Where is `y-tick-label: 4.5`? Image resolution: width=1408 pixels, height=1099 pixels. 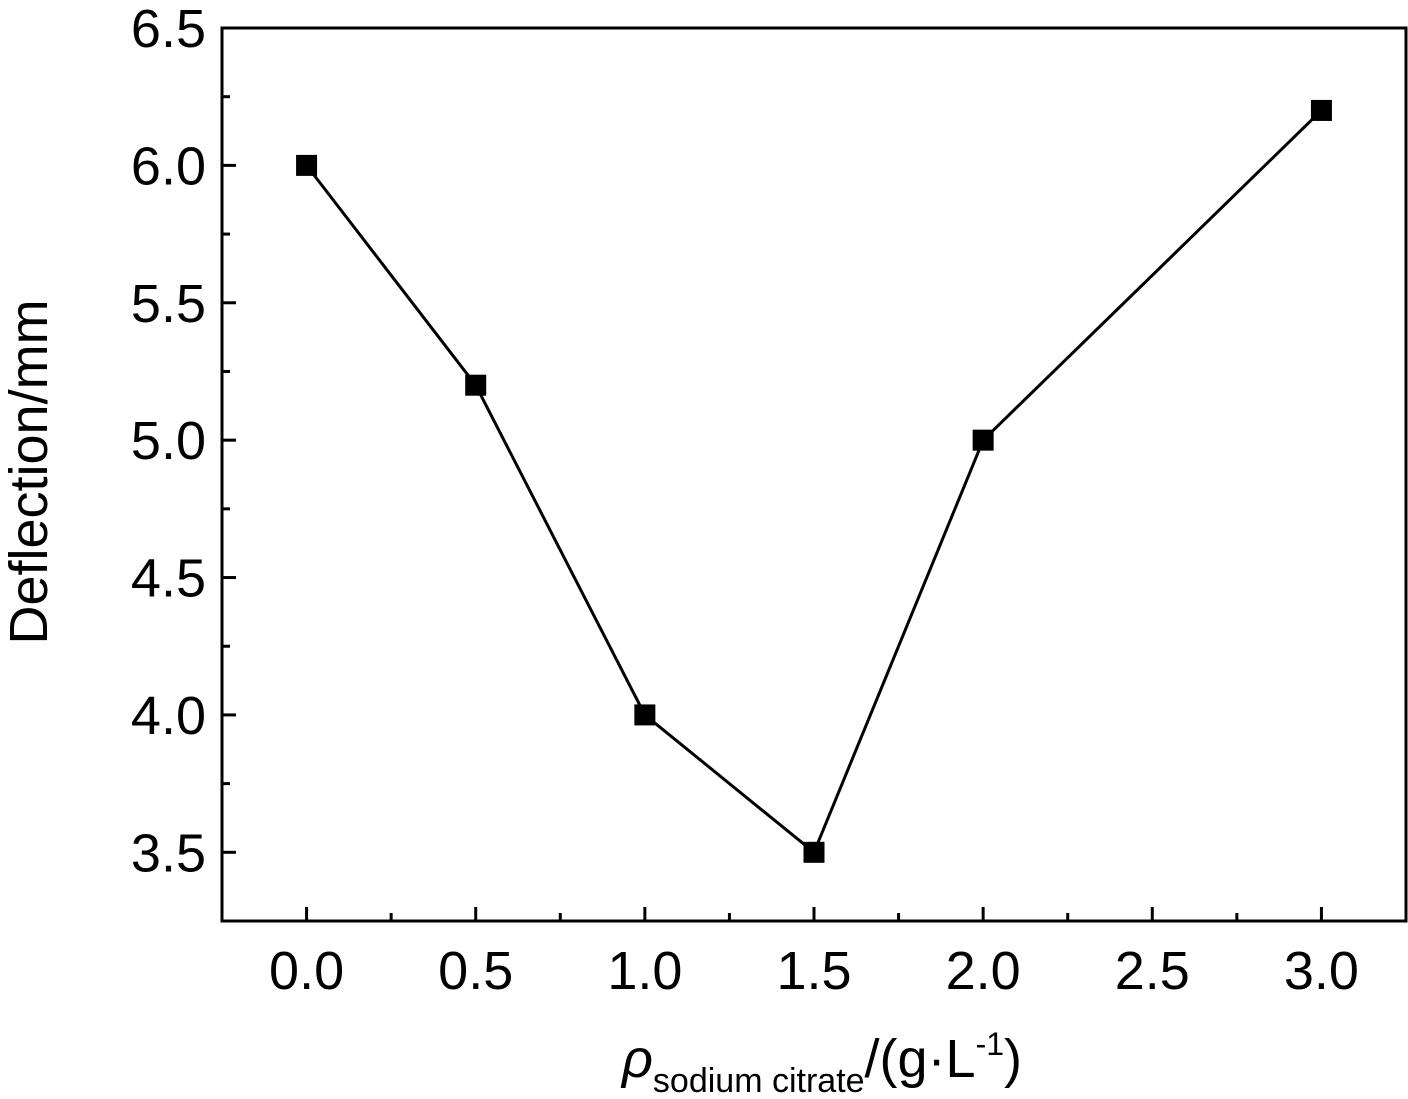 y-tick-label: 4.5 is located at coordinates (168, 579).